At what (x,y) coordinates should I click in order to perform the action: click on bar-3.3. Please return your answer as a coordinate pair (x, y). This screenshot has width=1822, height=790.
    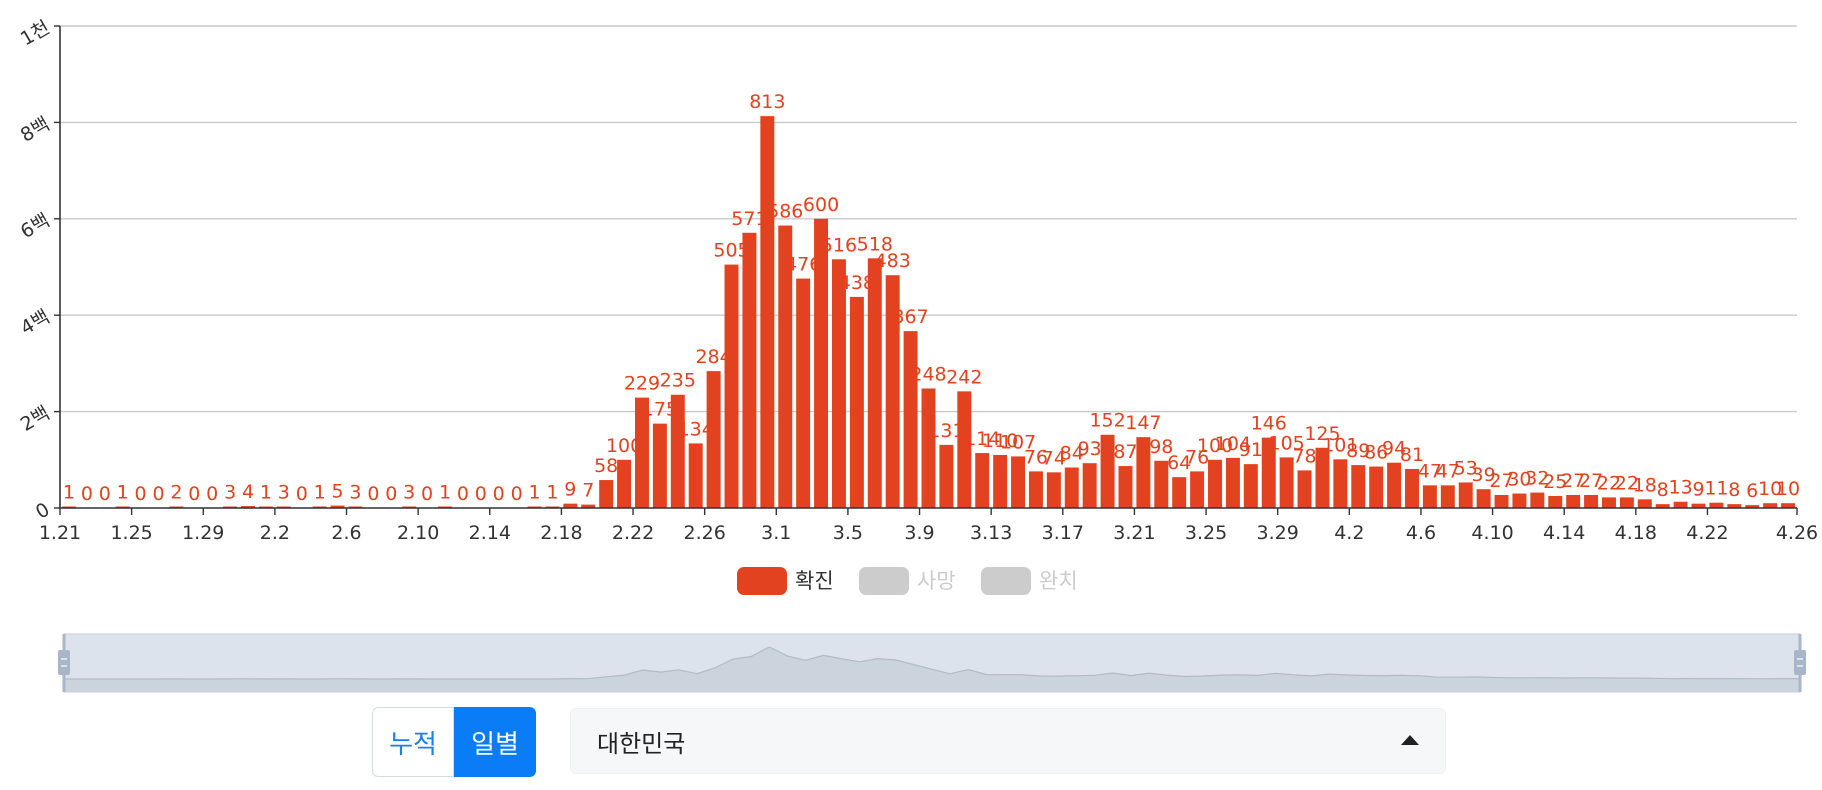
    Looking at the image, I should click on (821, 363).